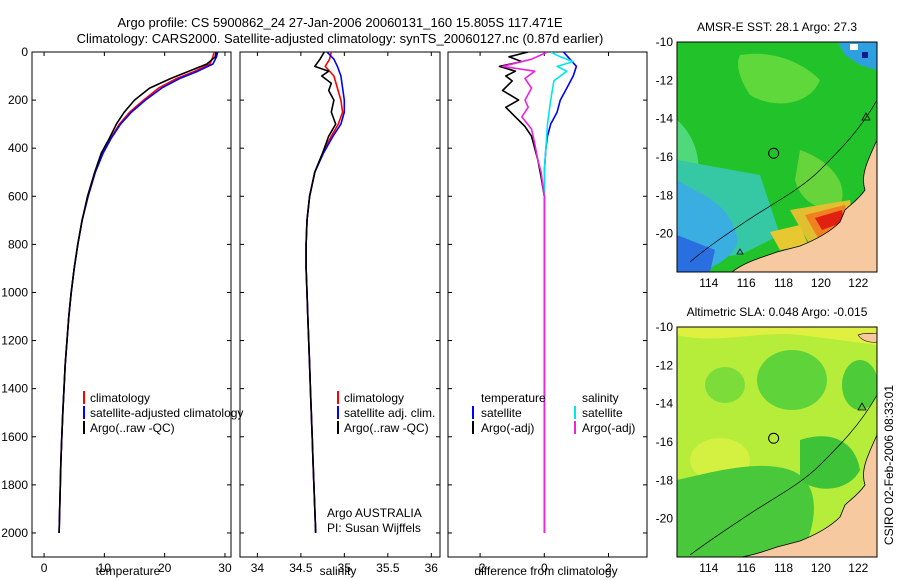  Describe the element at coordinates (14, 533) in the screenshot. I see `depth-tick-label: 2000` at that location.